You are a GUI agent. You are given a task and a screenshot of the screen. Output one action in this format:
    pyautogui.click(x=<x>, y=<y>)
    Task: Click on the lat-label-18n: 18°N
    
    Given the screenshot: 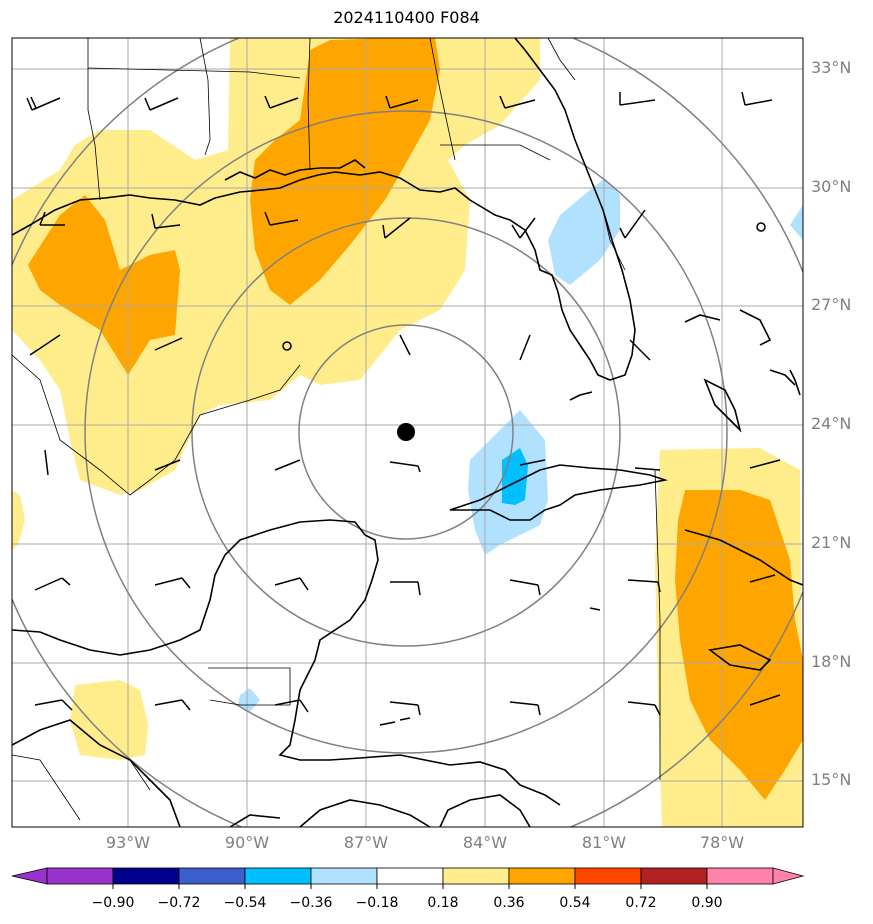 What is the action you would take?
    pyautogui.click(x=831, y=661)
    